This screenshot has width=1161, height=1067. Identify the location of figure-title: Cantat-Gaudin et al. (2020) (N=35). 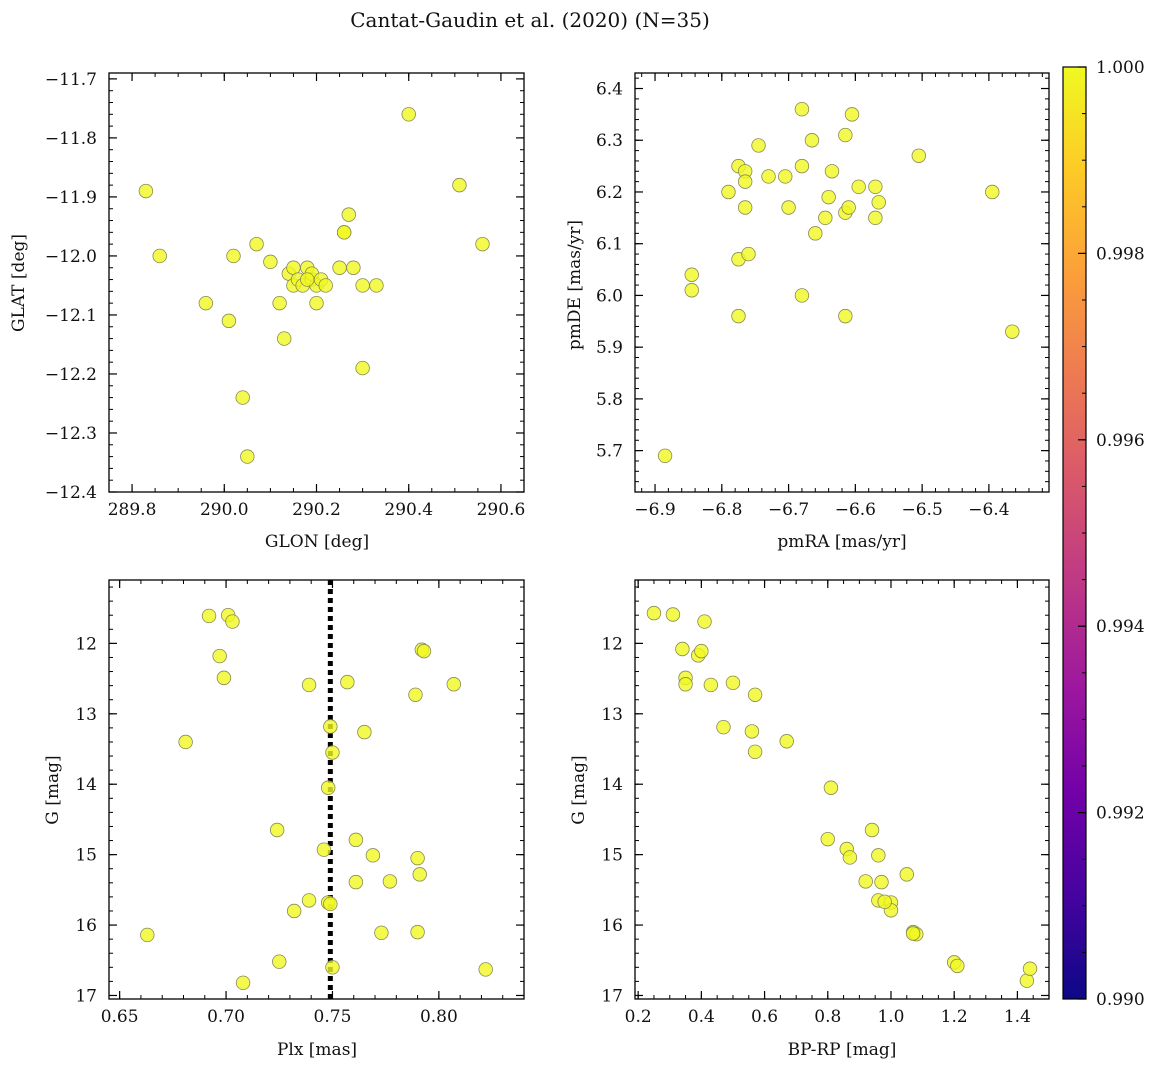
(530, 20).